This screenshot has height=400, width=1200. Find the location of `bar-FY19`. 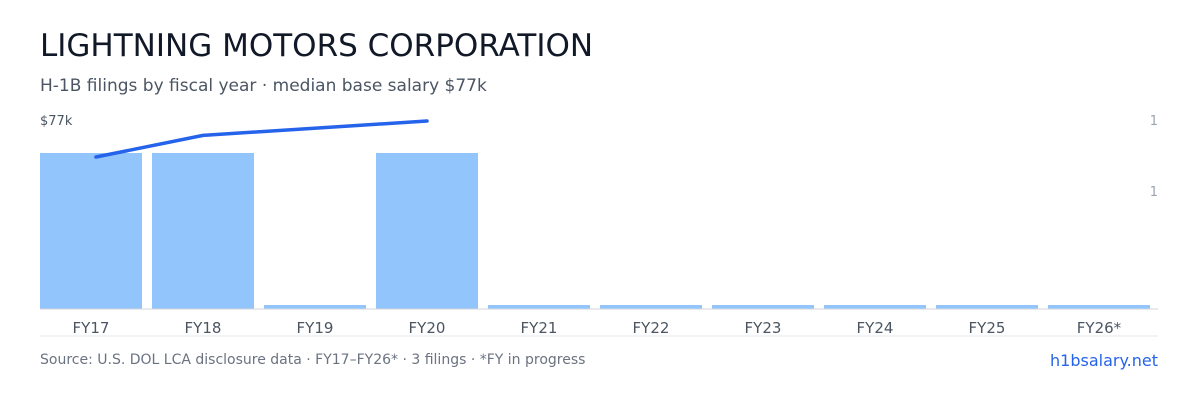

bar-FY19 is located at coordinates (315, 307).